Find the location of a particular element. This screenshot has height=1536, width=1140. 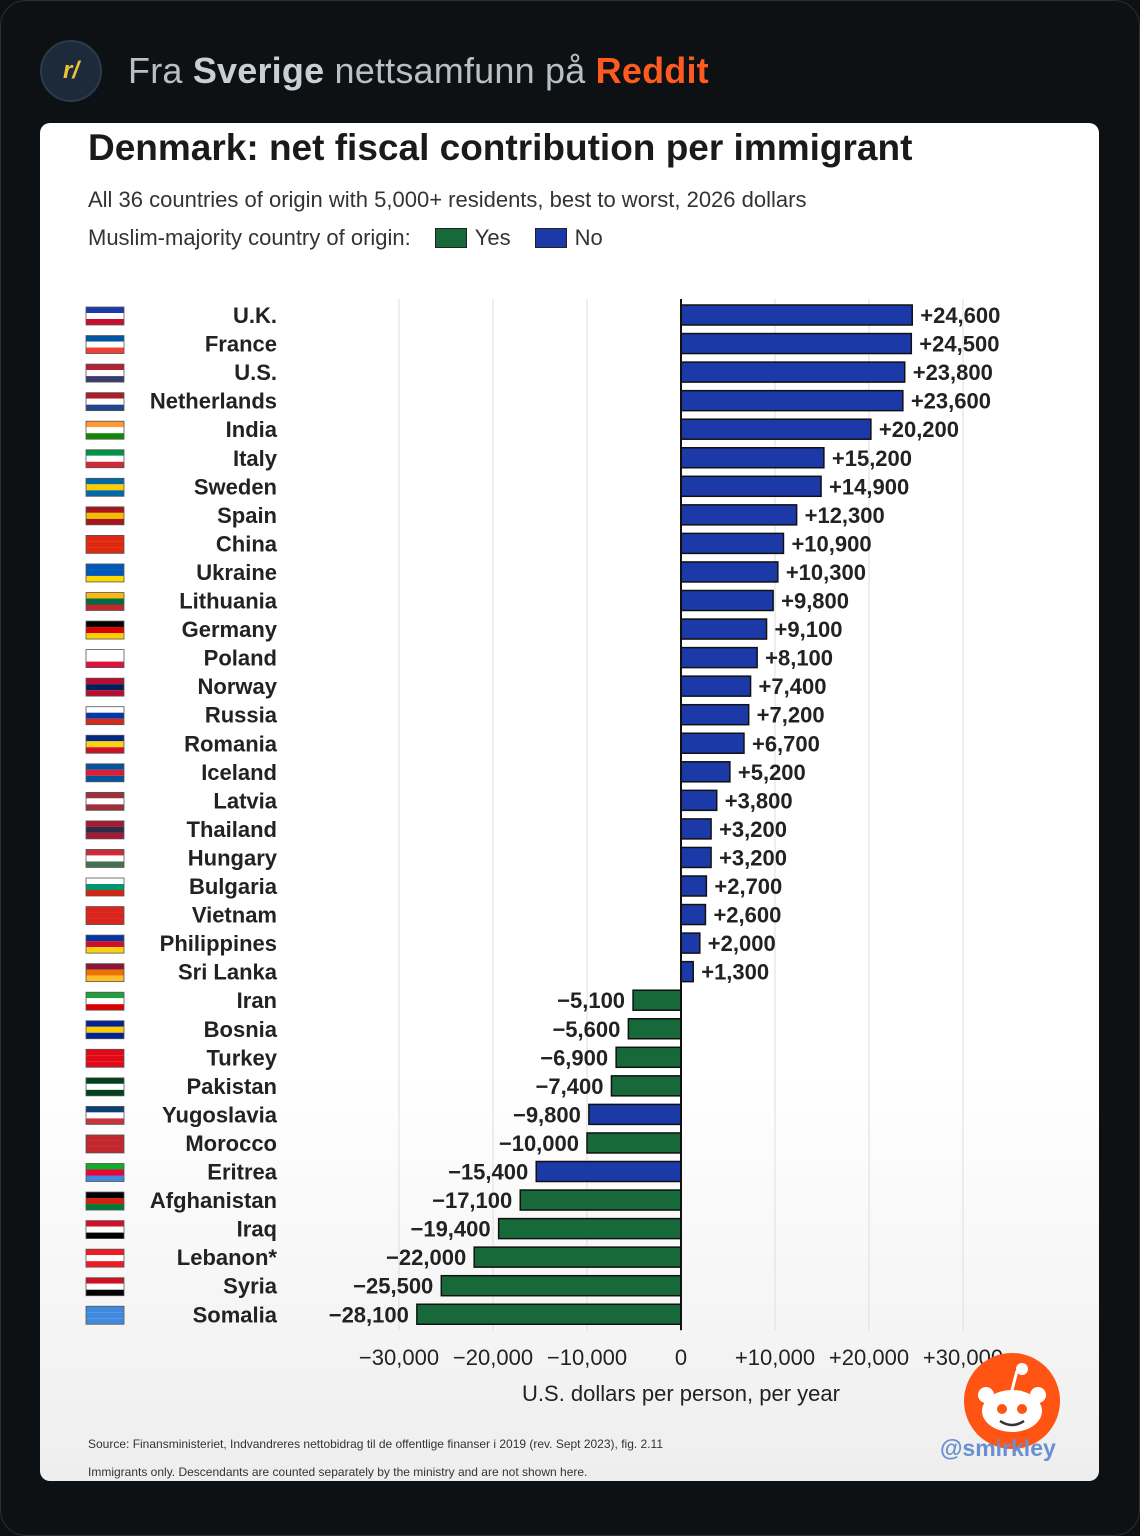

country-label: Thailand is located at coordinates (232, 829).